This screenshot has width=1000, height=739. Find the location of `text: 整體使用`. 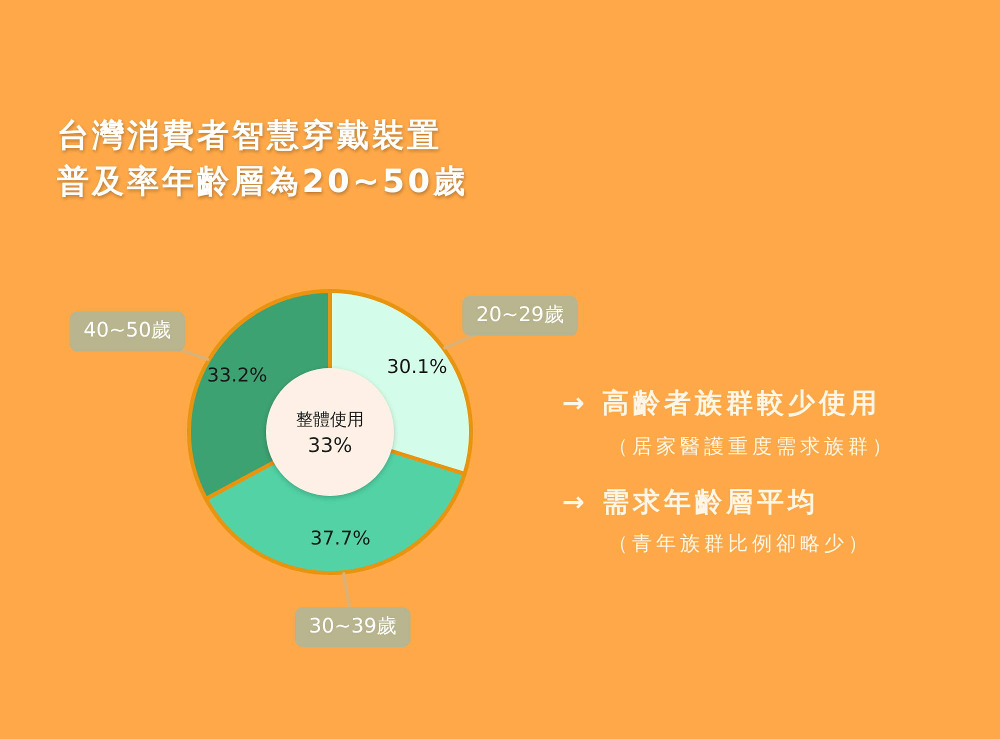

text: 整體使用 is located at coordinates (330, 420).